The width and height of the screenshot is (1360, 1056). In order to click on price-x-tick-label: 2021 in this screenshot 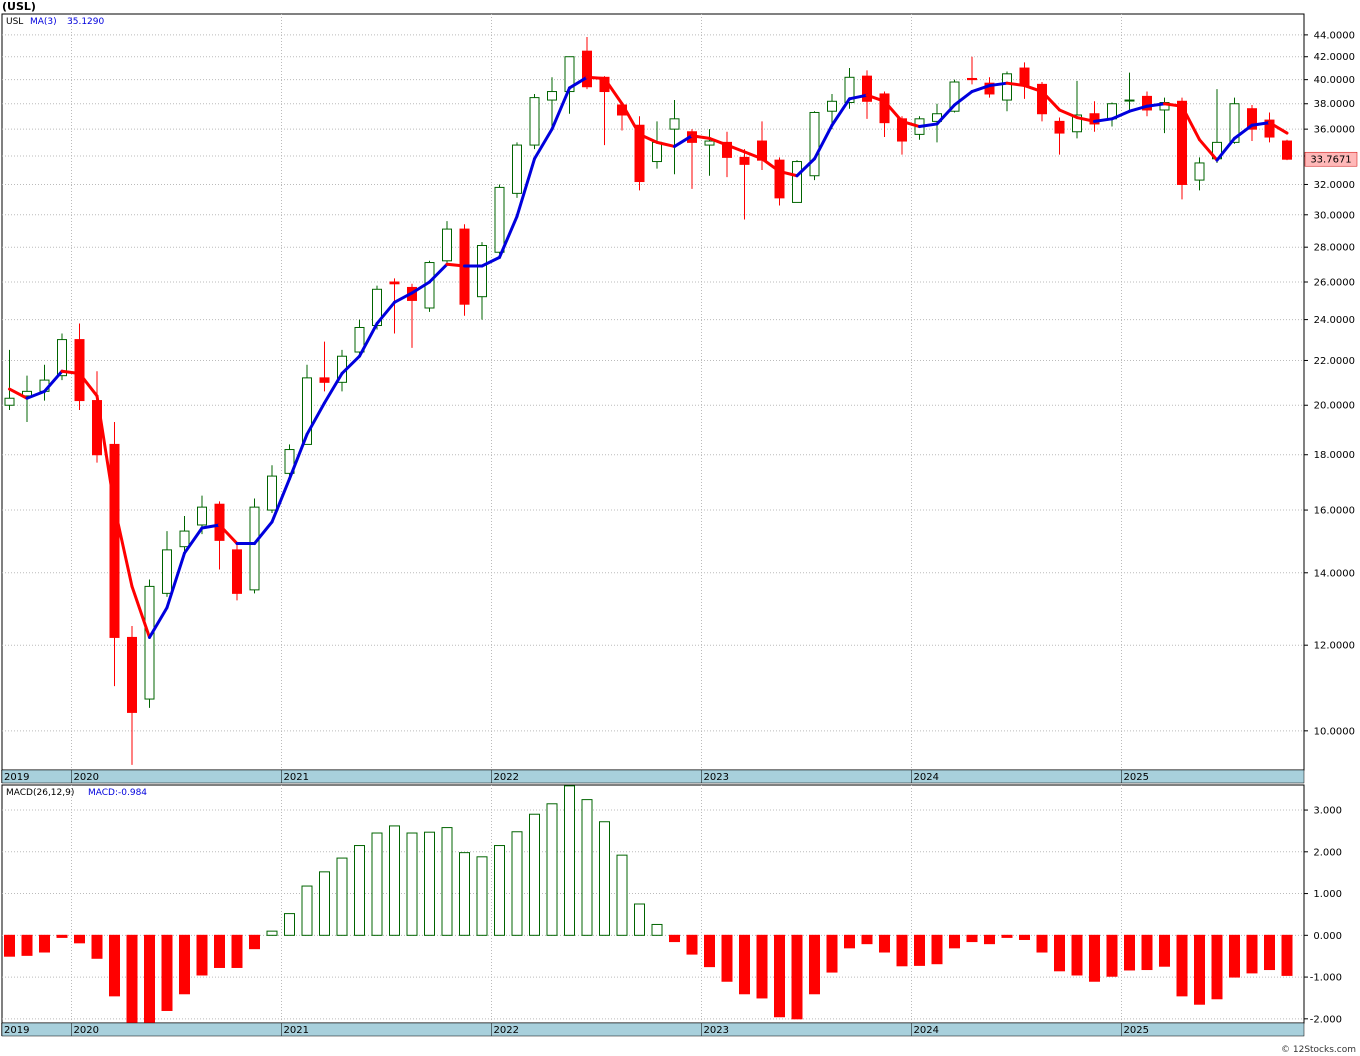, I will do `click(296, 777)`.